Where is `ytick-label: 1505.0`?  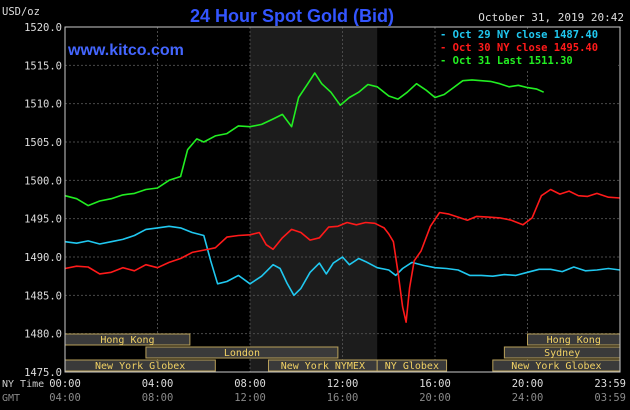 ytick-label: 1505.0 is located at coordinates (43, 143).